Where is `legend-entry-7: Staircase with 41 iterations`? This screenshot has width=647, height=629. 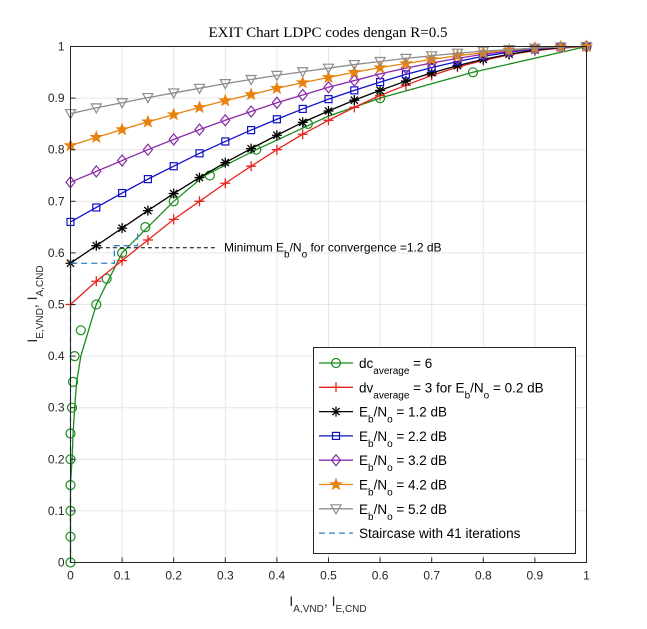 legend-entry-7: Staircase with 41 iterations is located at coordinates (420, 533).